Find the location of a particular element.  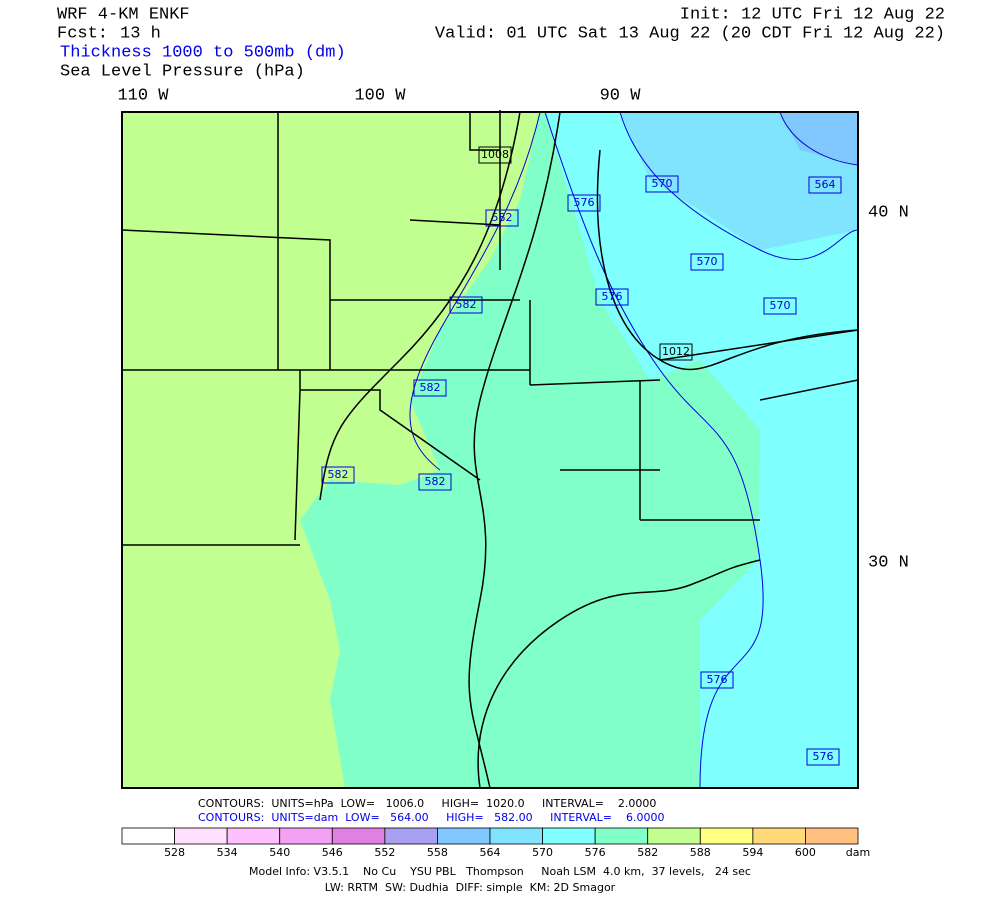

lat-label: 30 N is located at coordinates (888, 562).